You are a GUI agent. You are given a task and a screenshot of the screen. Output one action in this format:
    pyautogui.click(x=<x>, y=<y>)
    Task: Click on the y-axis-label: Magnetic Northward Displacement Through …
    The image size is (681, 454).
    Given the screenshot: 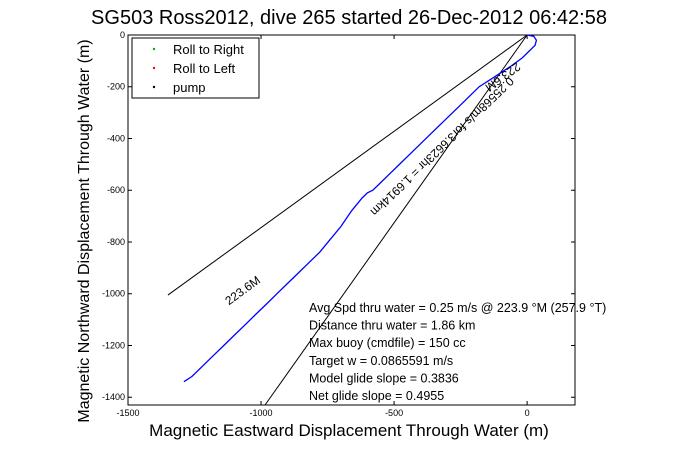 What is the action you would take?
    pyautogui.click(x=84, y=230)
    